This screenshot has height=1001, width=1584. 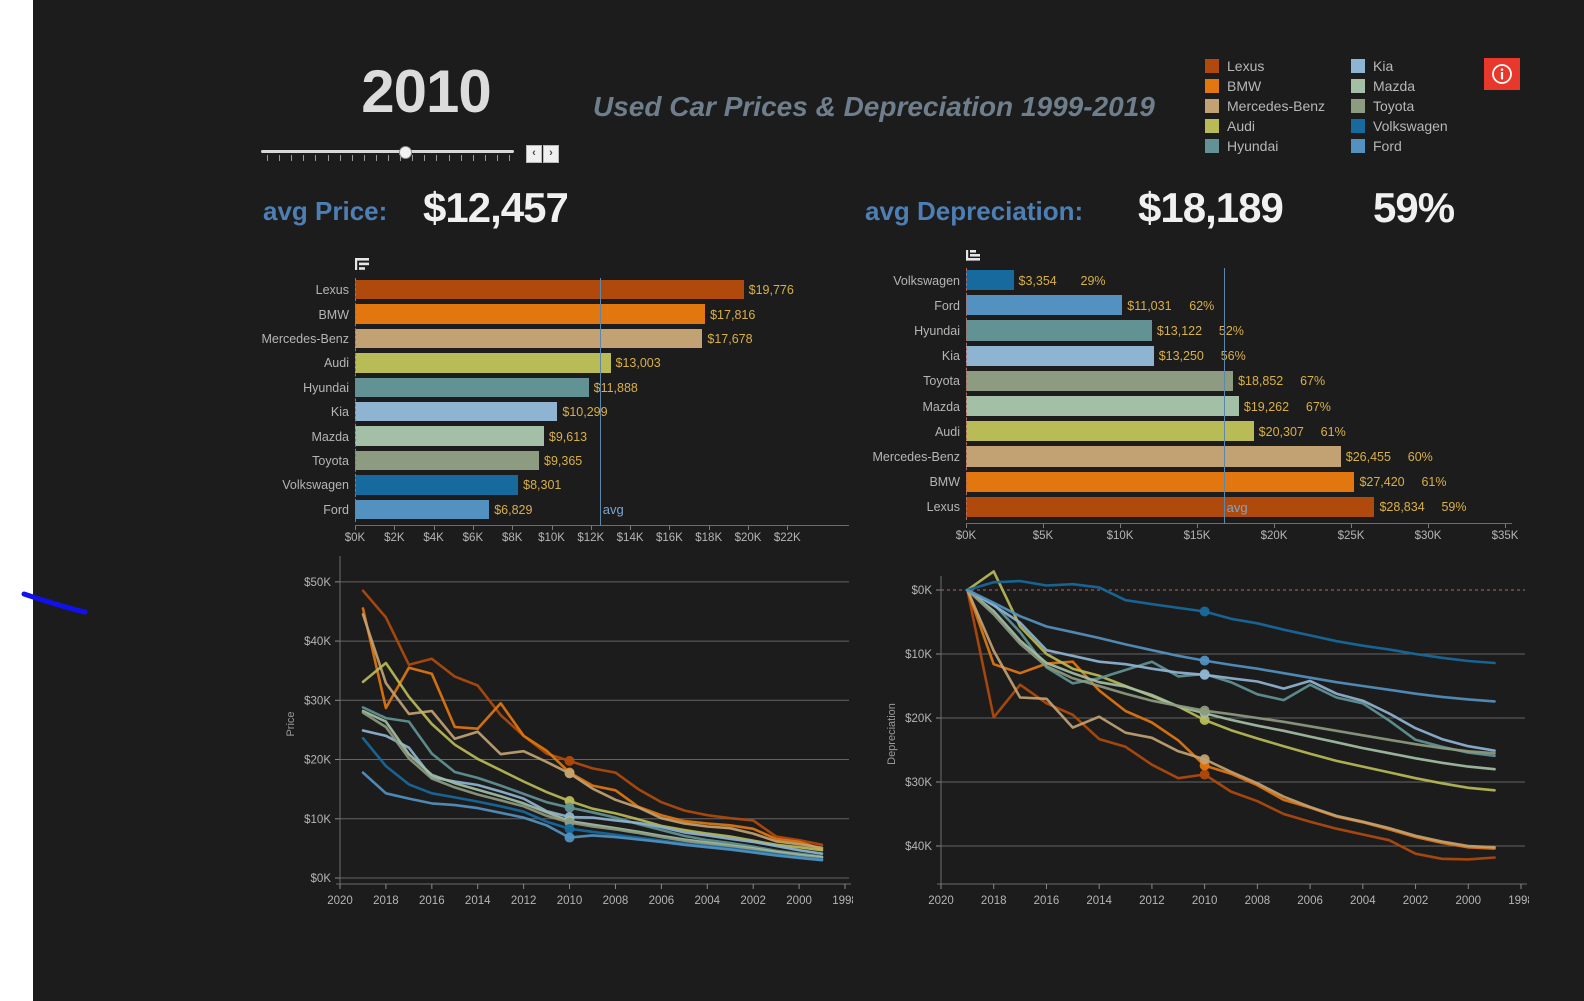 What do you see at coordinates (580, 461) in the screenshot?
I see `table-row: Toyota $9,365` at bounding box center [580, 461].